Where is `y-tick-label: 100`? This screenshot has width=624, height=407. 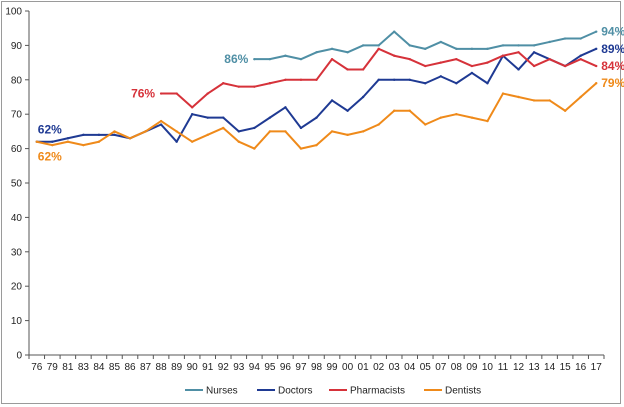
y-tick-label: 100 is located at coordinates (13, 12).